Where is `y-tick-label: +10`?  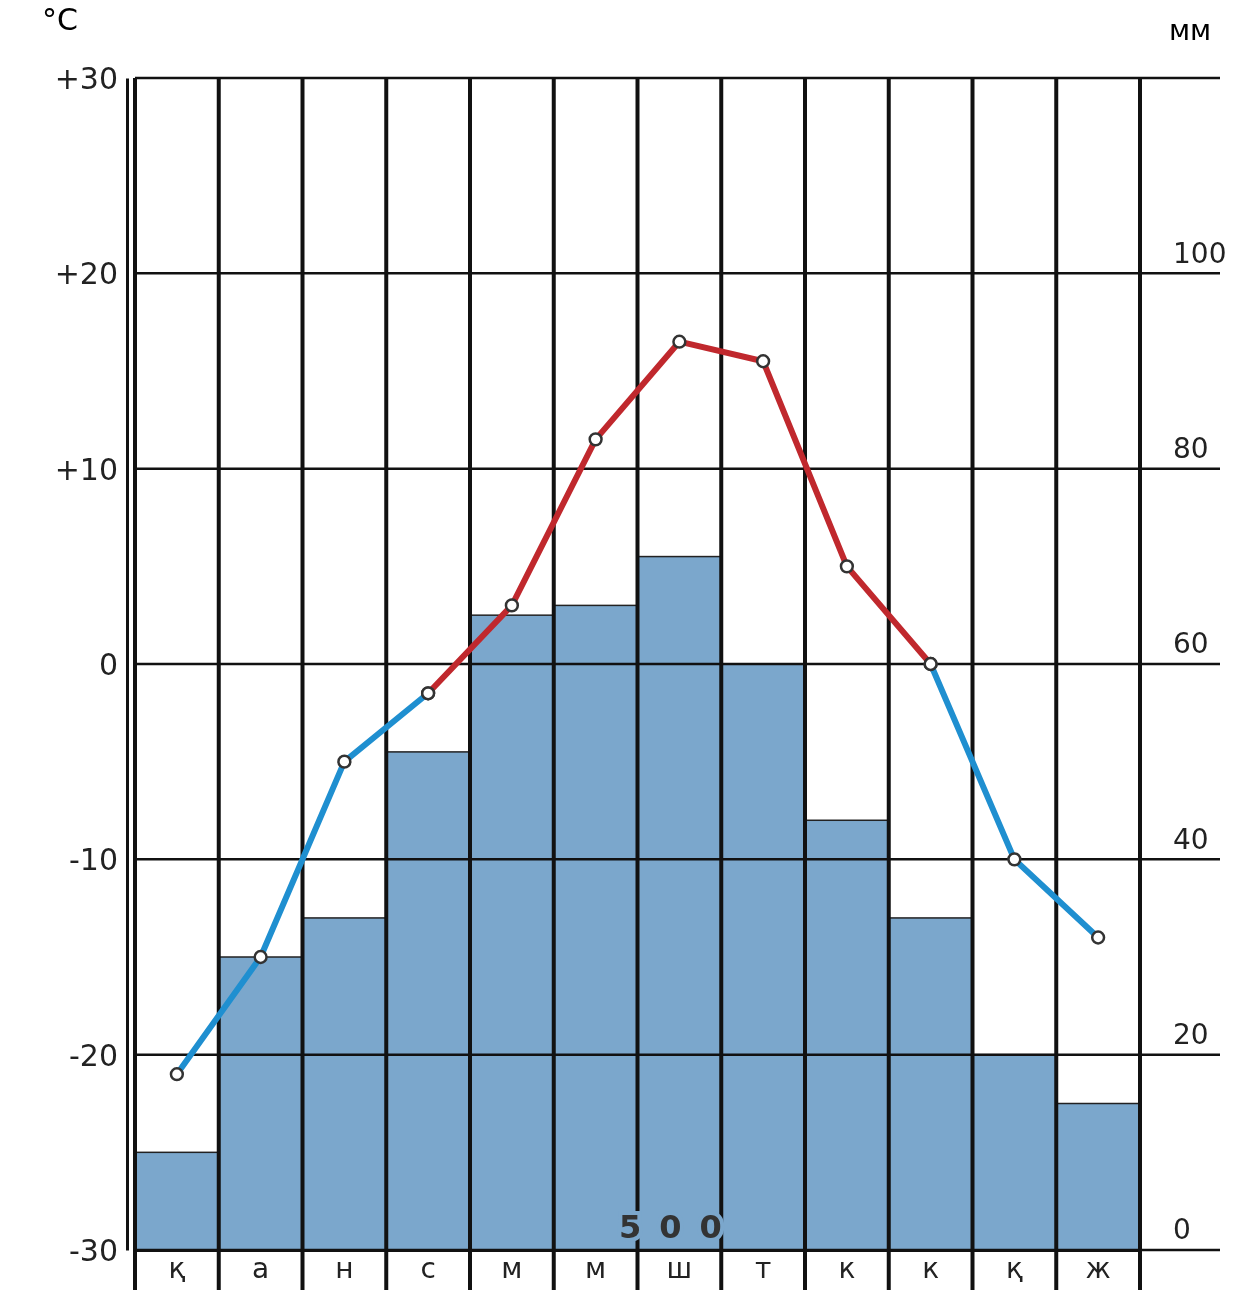
y-tick-label: +10 is located at coordinates (86, 469).